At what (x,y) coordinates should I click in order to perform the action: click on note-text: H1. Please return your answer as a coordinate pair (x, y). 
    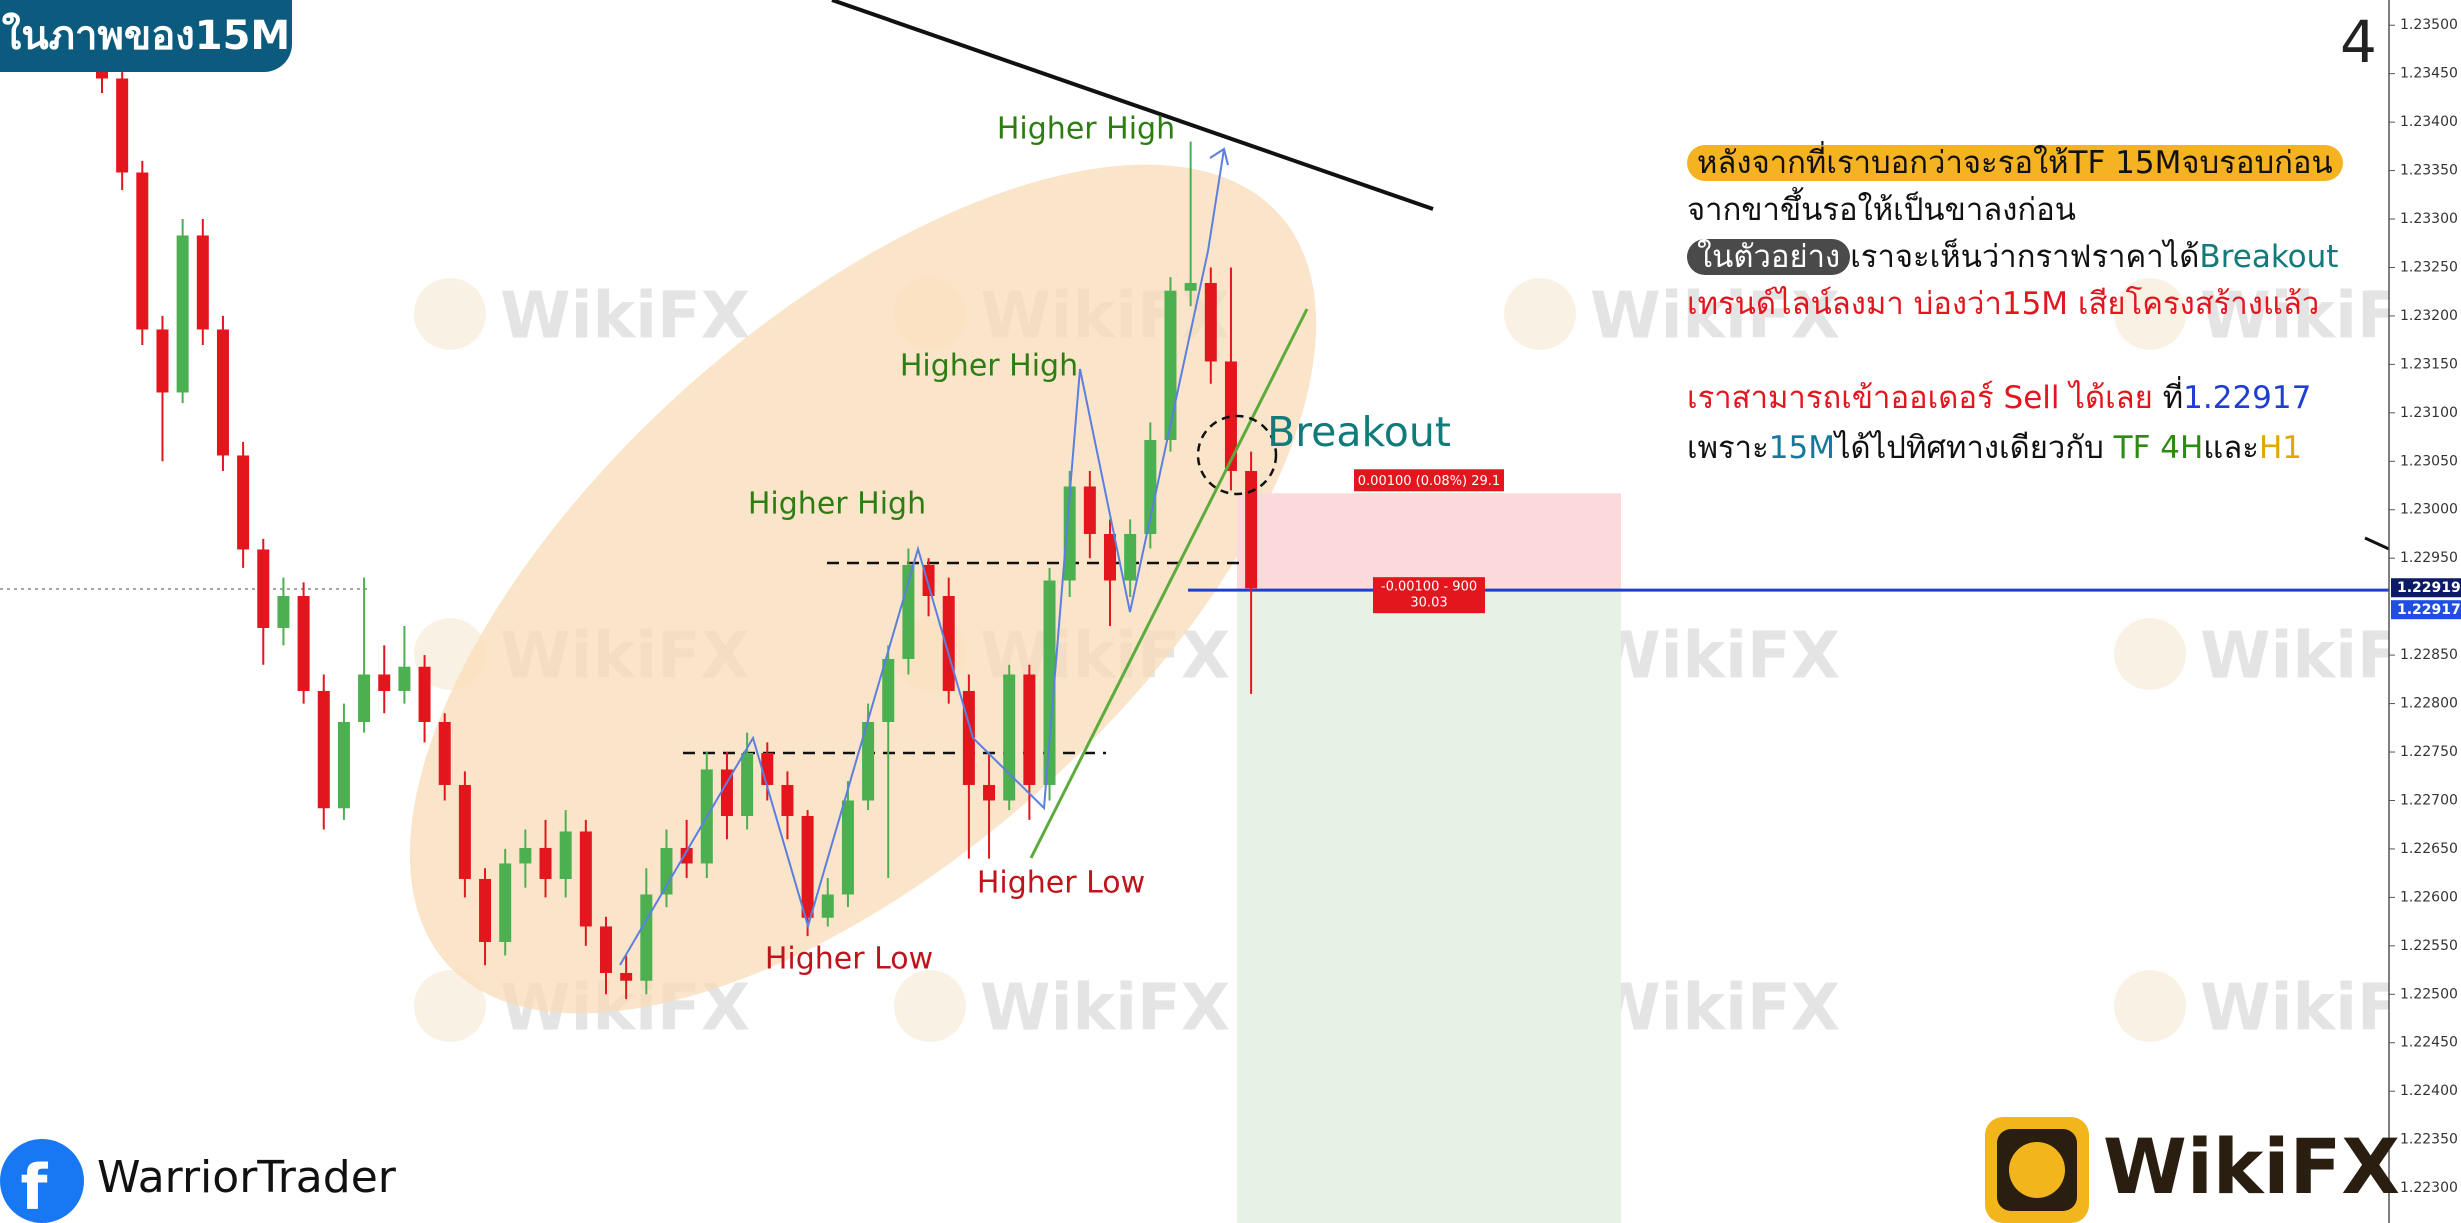
    Looking at the image, I should click on (2280, 448).